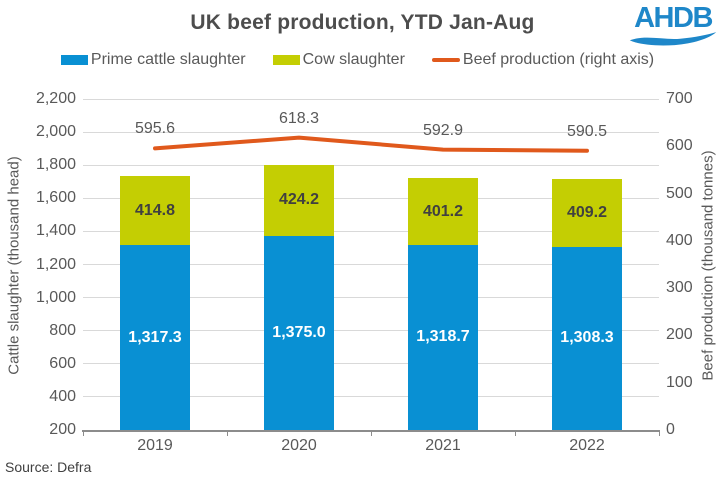  What do you see at coordinates (48, 467) in the screenshot?
I see `source-note: Source: Defra` at bounding box center [48, 467].